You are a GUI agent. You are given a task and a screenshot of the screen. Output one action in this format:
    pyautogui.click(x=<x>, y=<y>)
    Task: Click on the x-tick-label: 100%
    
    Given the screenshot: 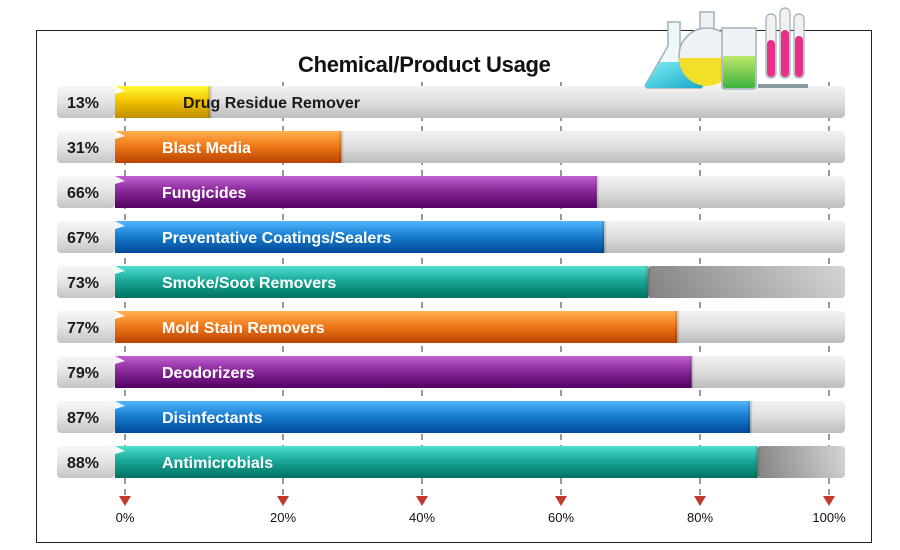 What is the action you would take?
    pyautogui.click(x=829, y=517)
    